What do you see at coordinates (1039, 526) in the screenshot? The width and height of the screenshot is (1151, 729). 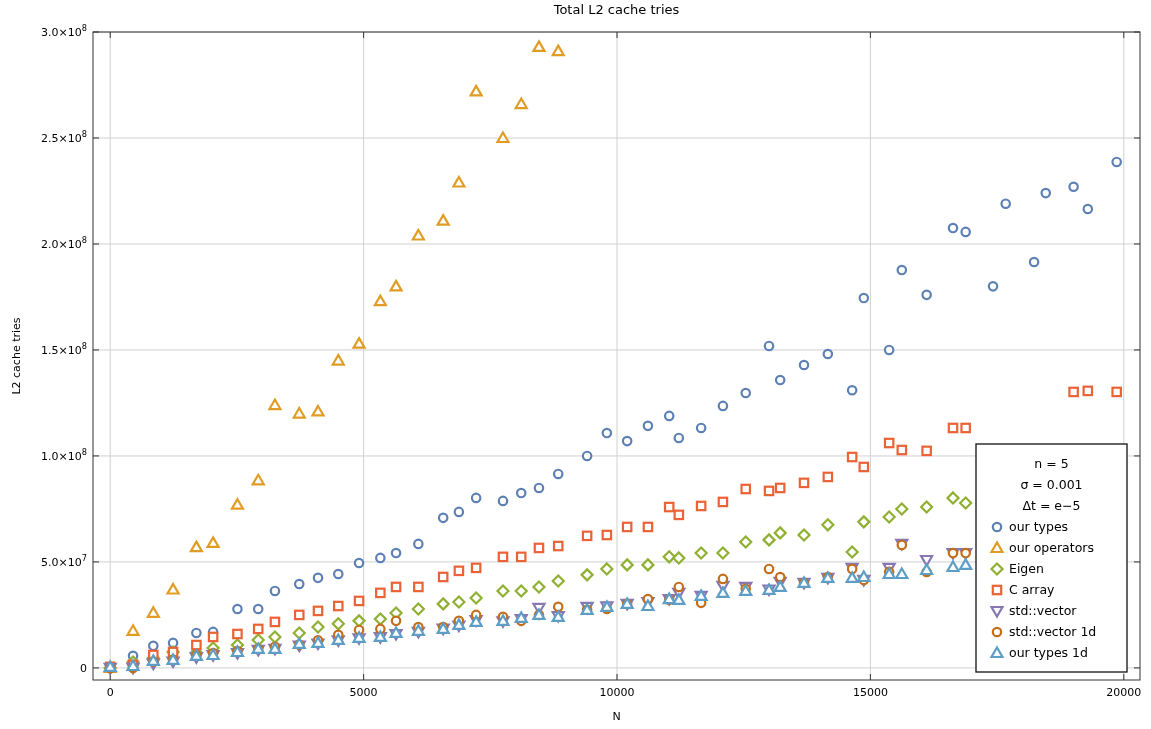 I see `legend-label: our types` at bounding box center [1039, 526].